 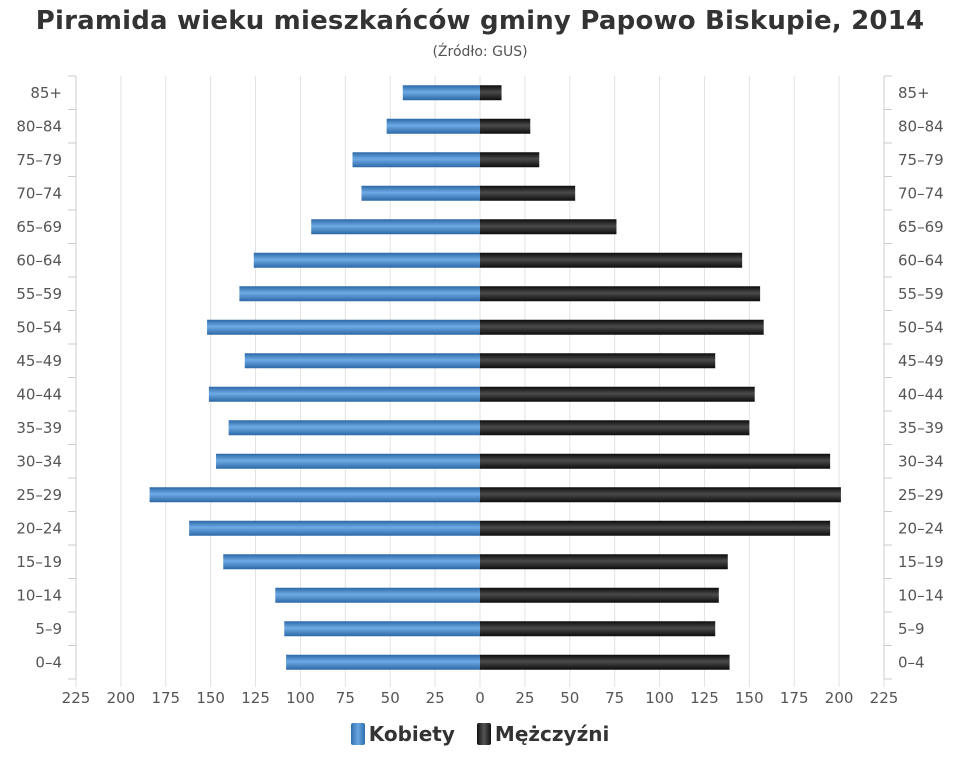 What do you see at coordinates (921, 461) in the screenshot?
I see `category-label-right: 30–34` at bounding box center [921, 461].